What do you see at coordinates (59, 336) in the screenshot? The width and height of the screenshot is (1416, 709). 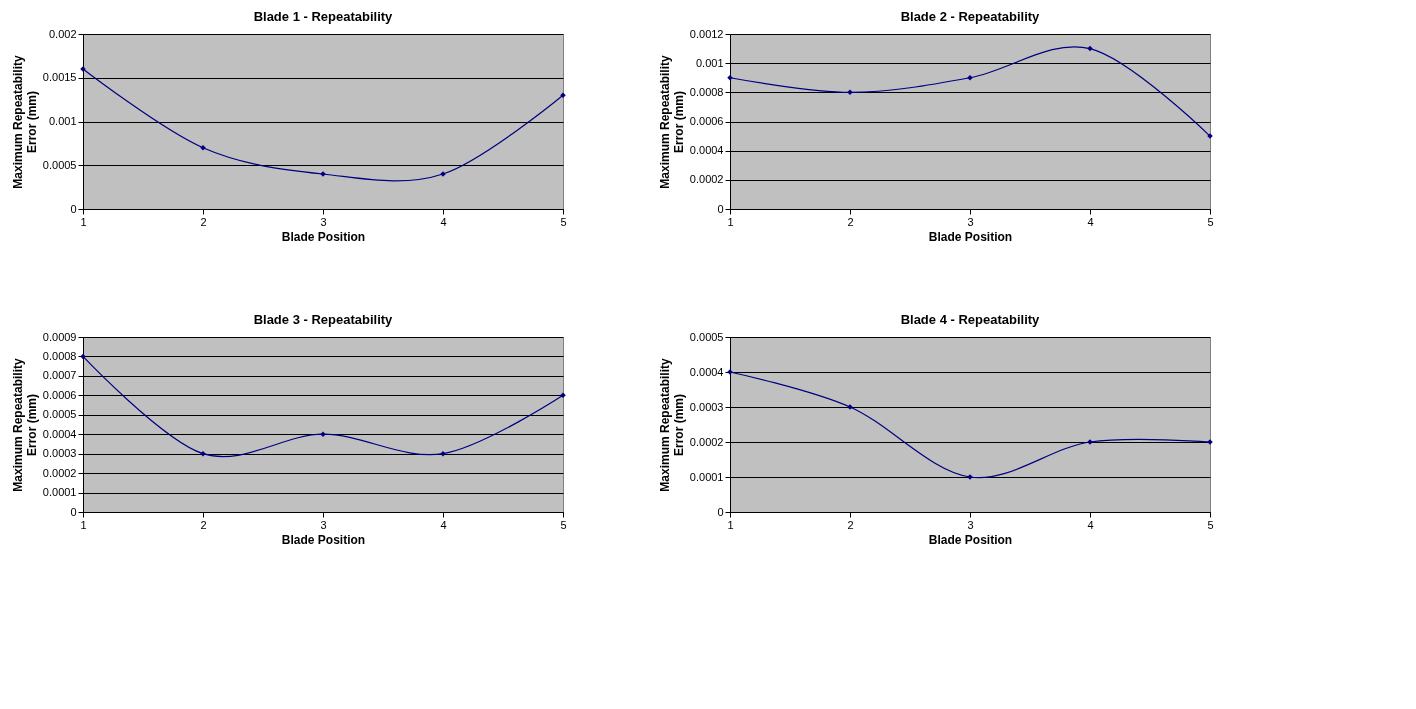 I see `y-tick-label: 0.0009` at bounding box center [59, 336].